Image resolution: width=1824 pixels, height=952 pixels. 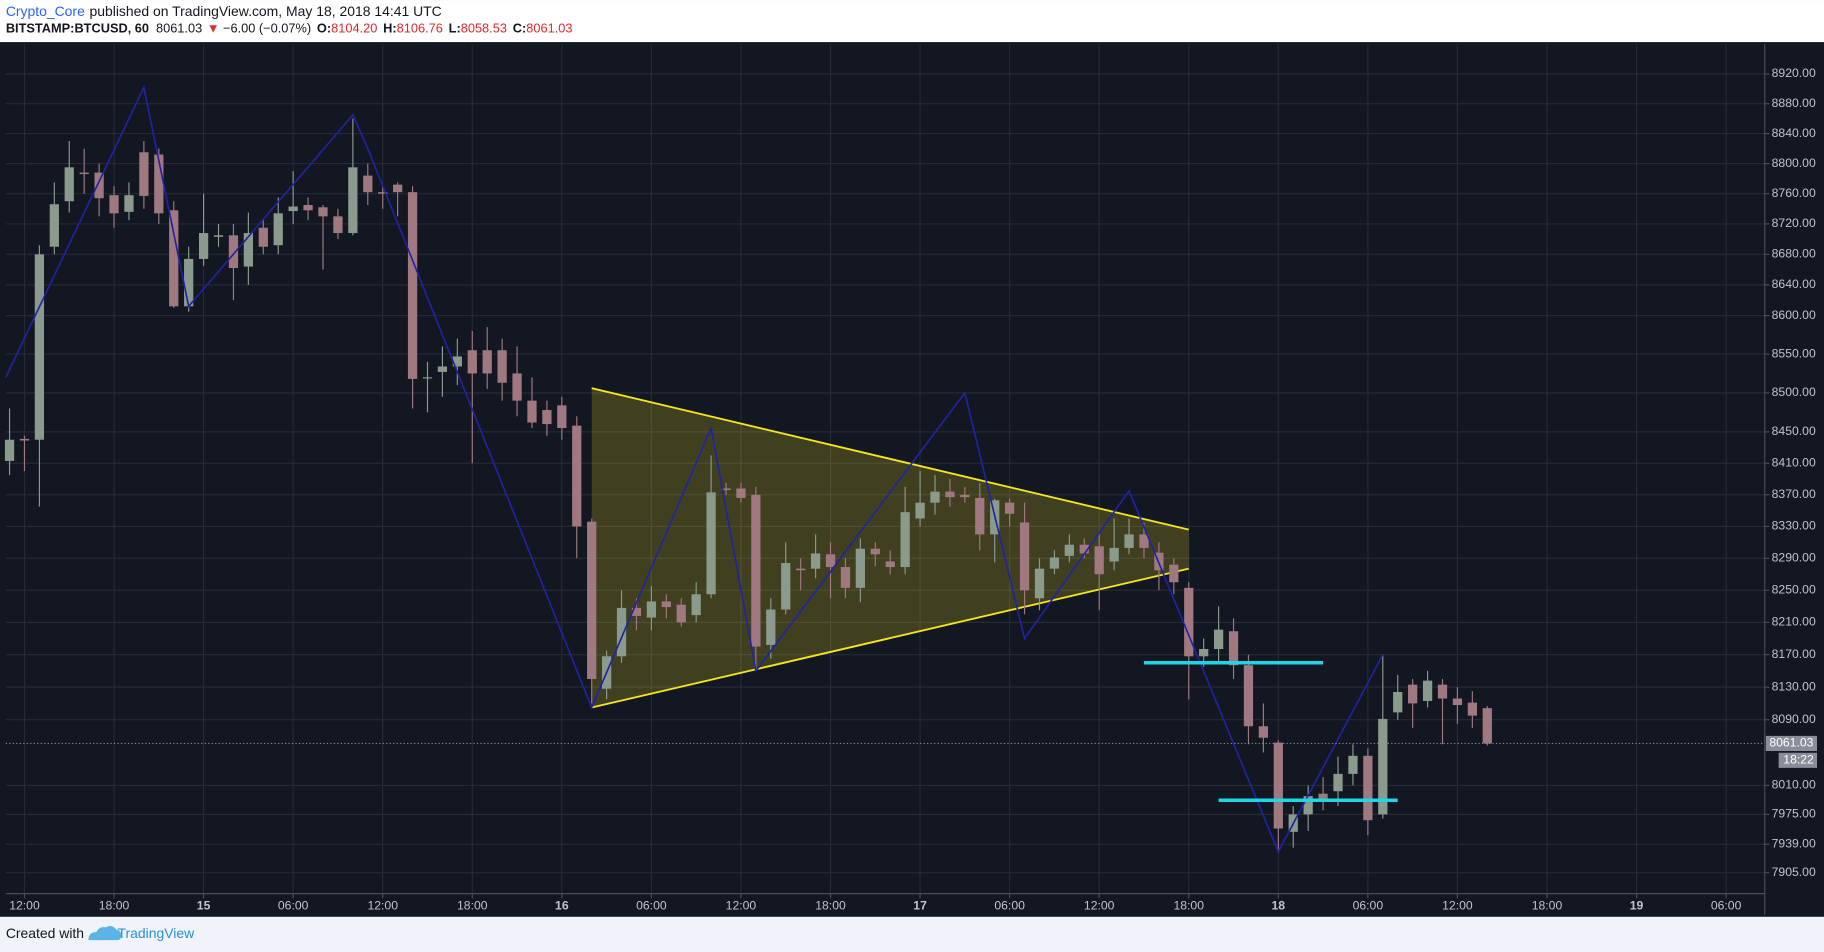 I want to click on y-tick-label: 7905.00, so click(x=1794, y=872).